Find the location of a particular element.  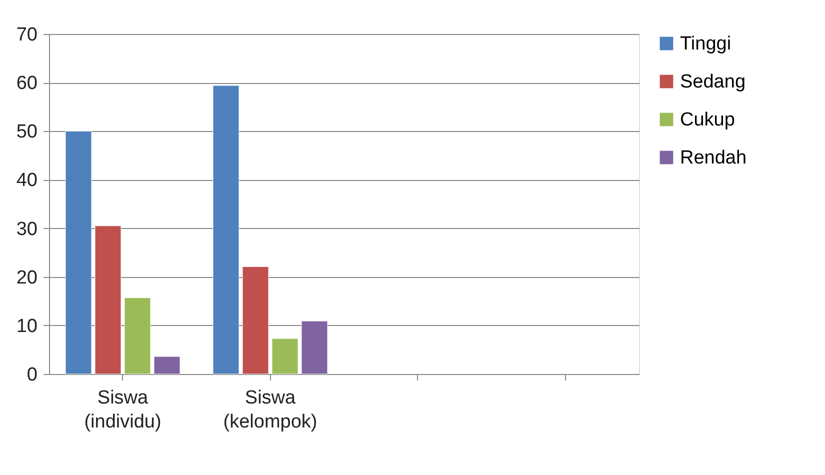

x-tick-label: Siswa (individu) is located at coordinates (123, 410).